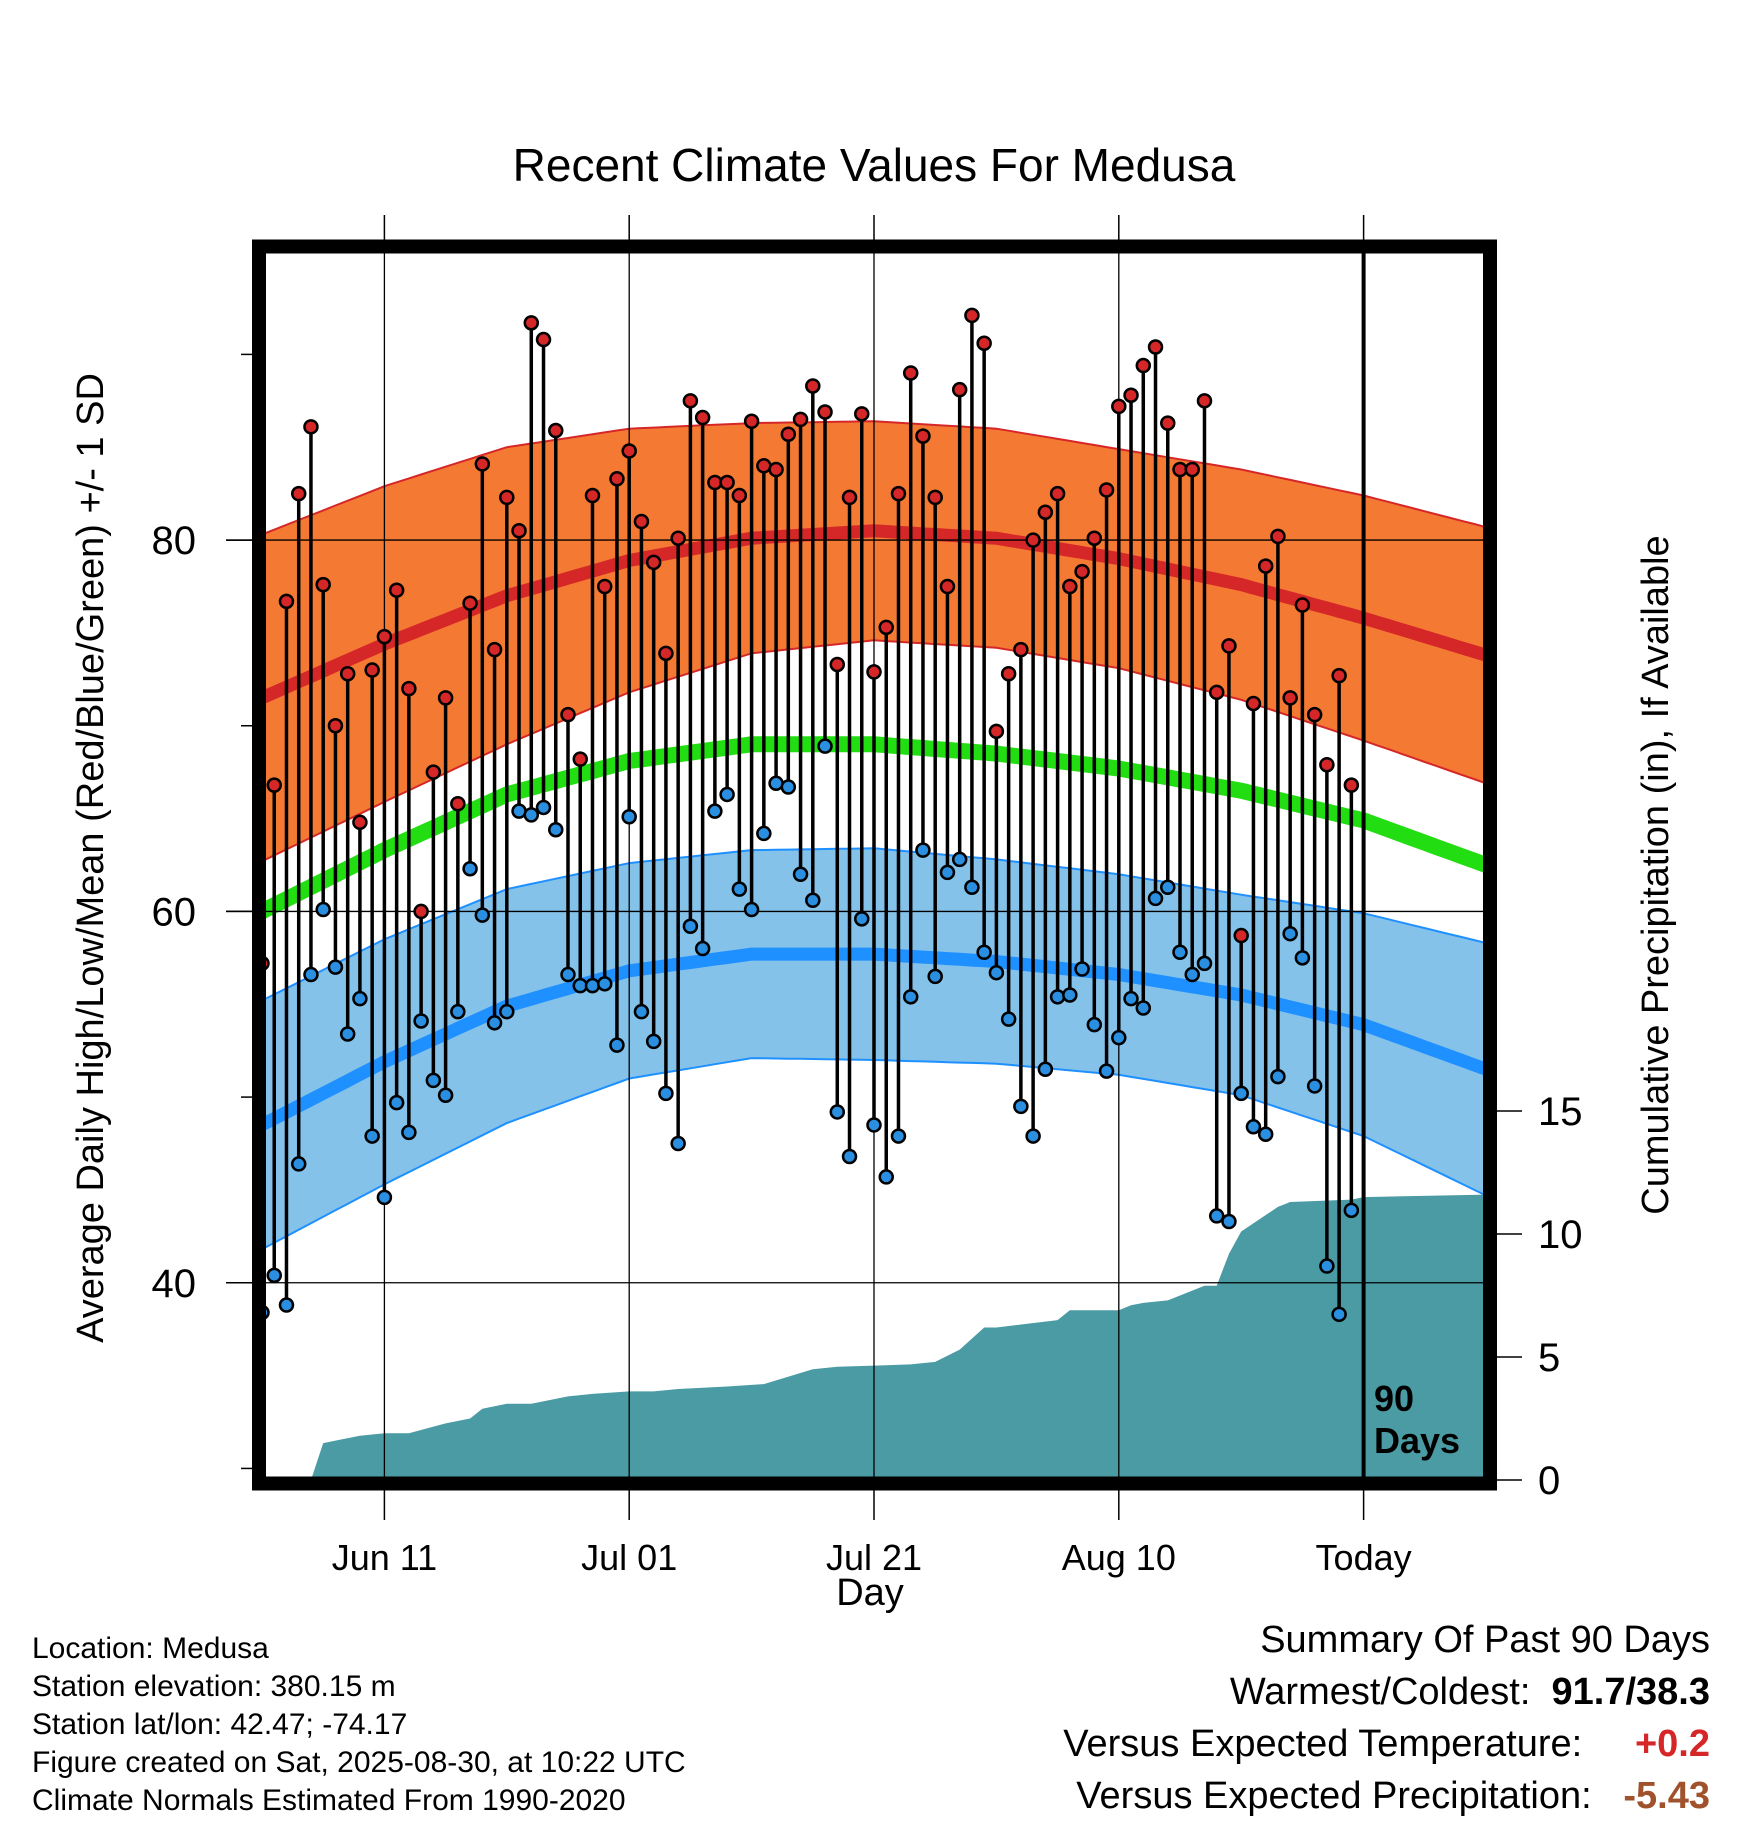 The image size is (1748, 1828). What do you see at coordinates (1630, 1692) in the screenshot?
I see `warm-cold-value: 91.7/38.3` at bounding box center [1630, 1692].